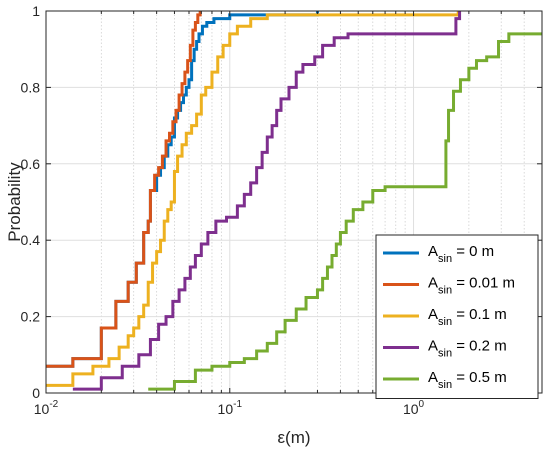  What do you see at coordinates (31, 317) in the screenshot?
I see `y-tick-label: 0.2` at bounding box center [31, 317].